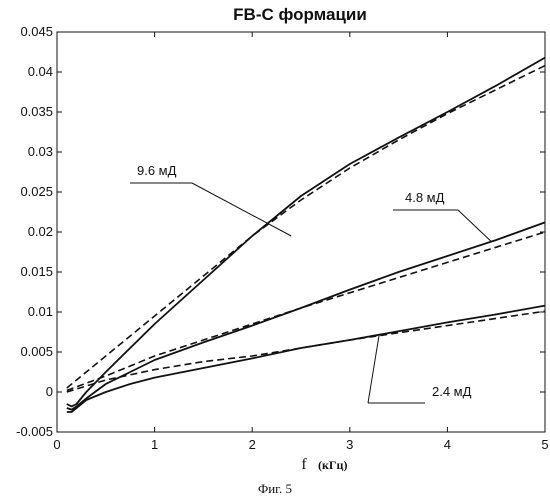  What do you see at coordinates (154, 444) in the screenshot?
I see `x-tick-label: 1` at bounding box center [154, 444].